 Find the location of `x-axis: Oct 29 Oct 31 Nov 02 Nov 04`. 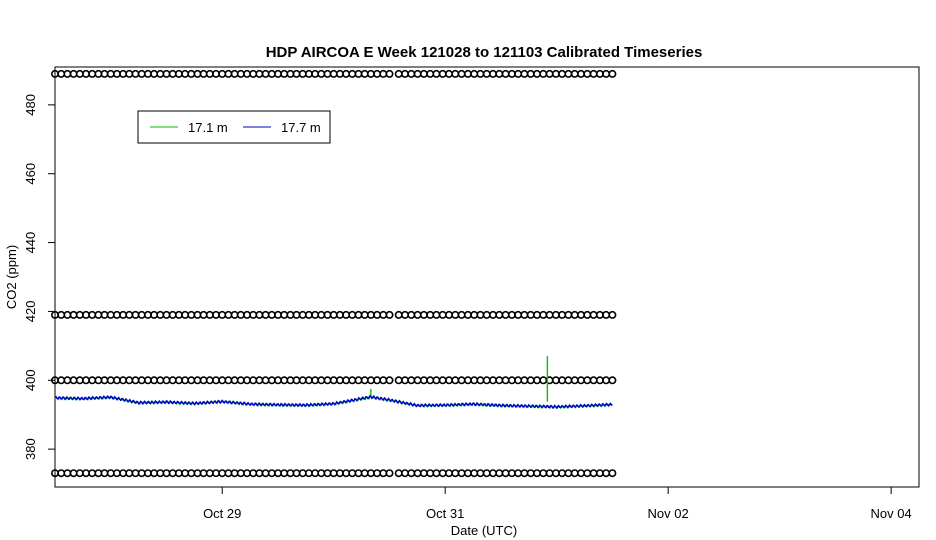

x-axis: Oct 29 Oct 31 Nov 02 Nov 04 is located at coordinates (557, 504).